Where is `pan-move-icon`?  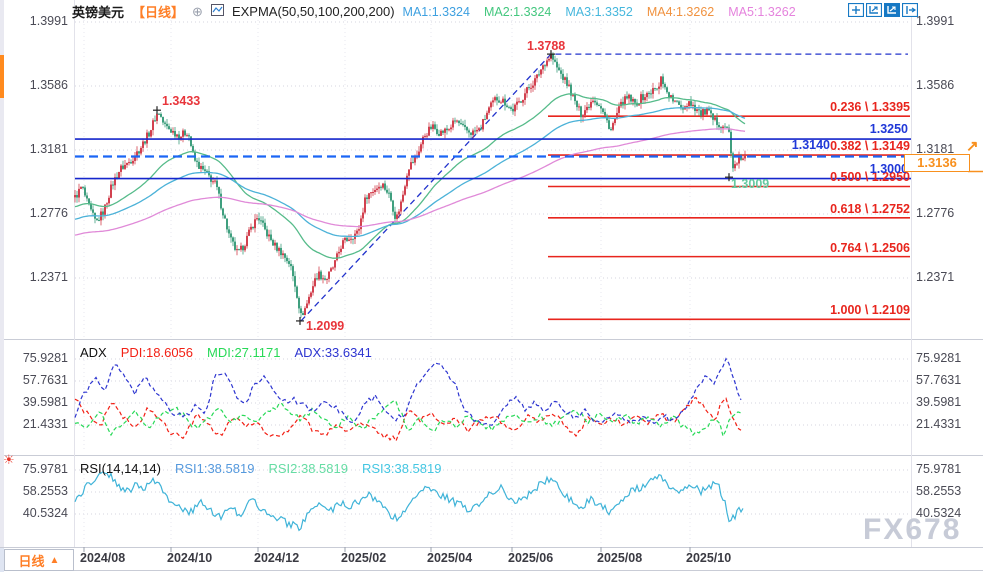 pan-move-icon is located at coordinates (856, 10).